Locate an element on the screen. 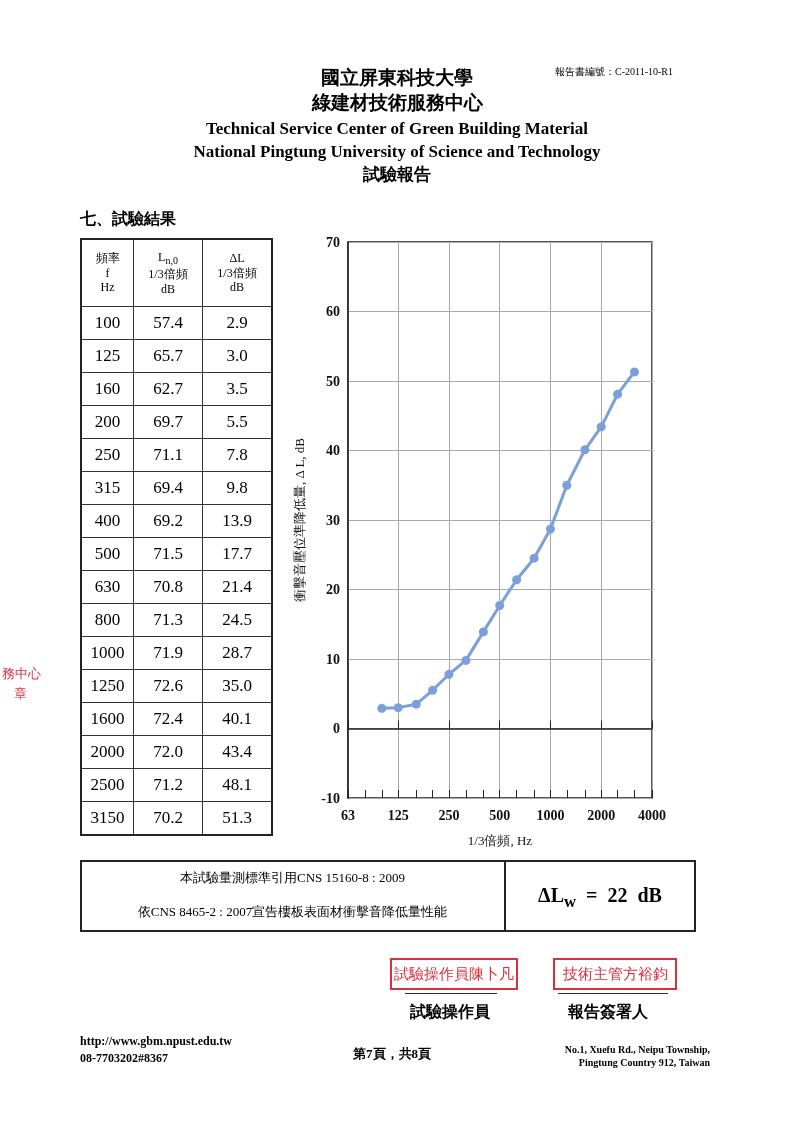  category-label: 800 is located at coordinates (107, 620).